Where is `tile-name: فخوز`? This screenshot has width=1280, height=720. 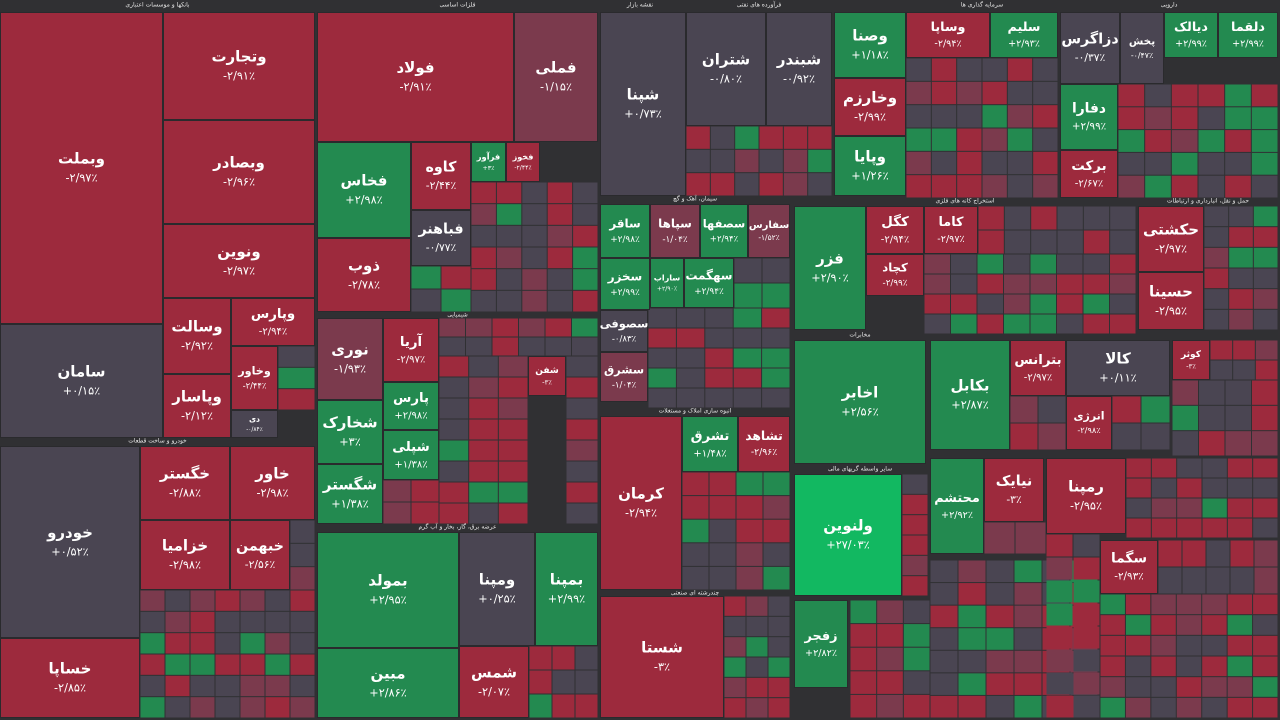
tile-name: فخوز is located at coordinates (523, 157).